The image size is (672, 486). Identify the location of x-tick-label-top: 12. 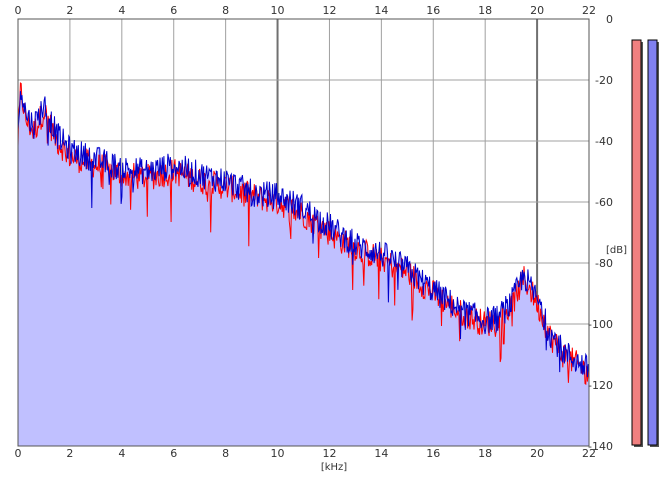
(329, 10).